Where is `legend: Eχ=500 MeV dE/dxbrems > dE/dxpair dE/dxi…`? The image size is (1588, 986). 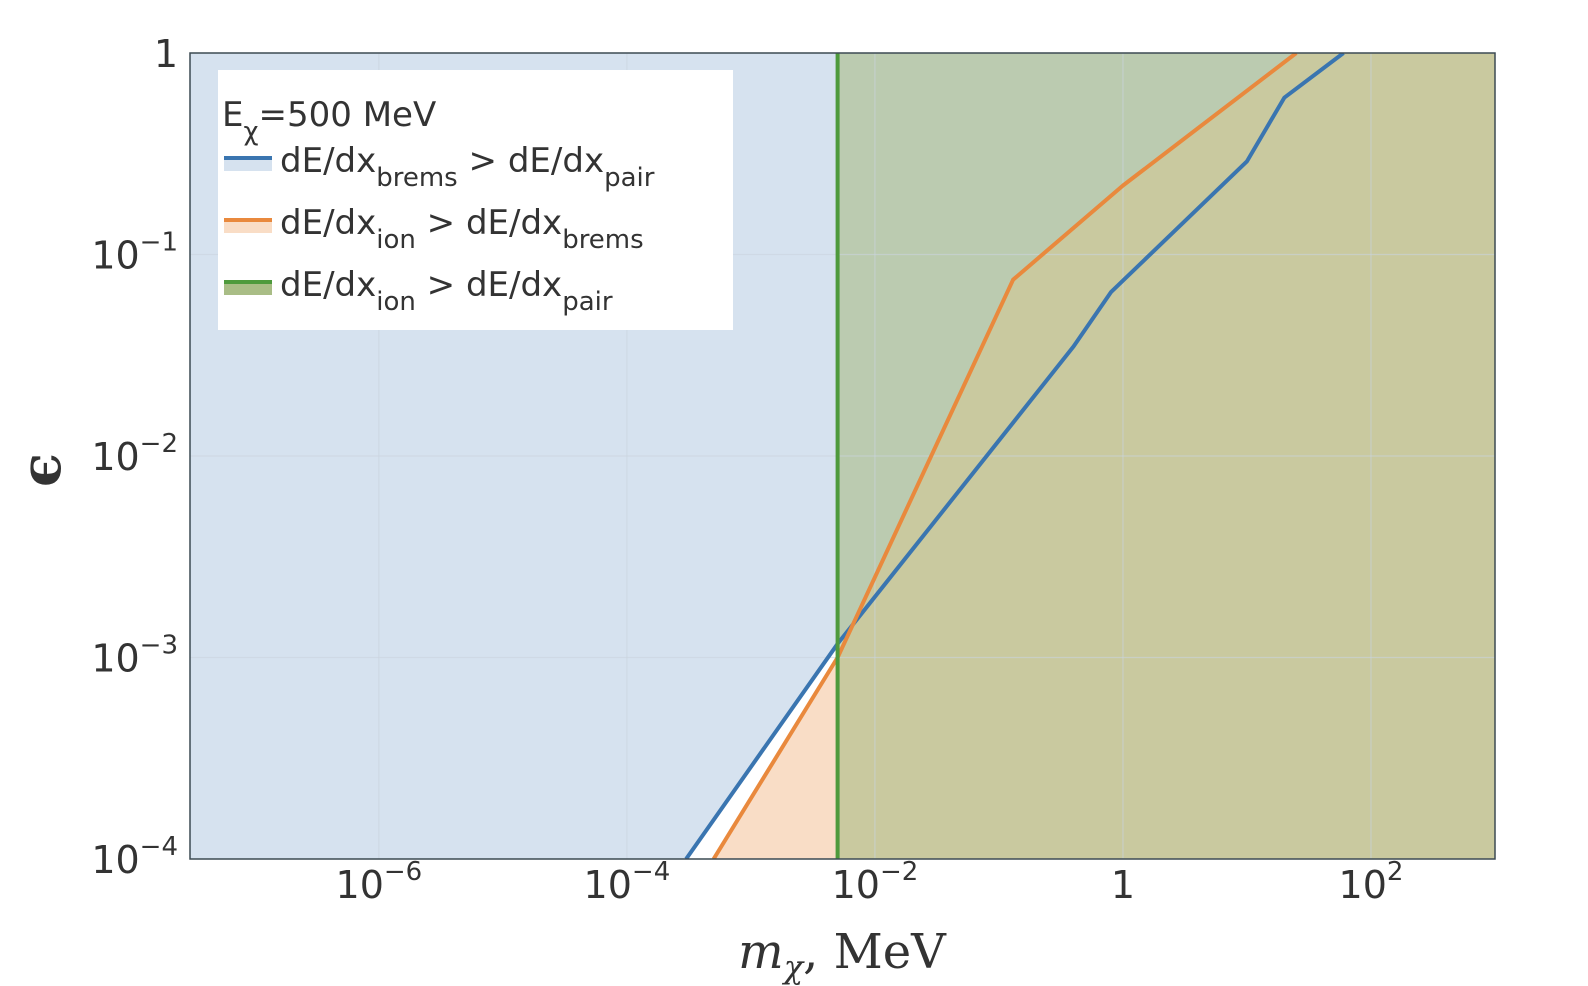
legend: Eχ=500 MeV dE/dxbrems > dE/dxpair dE/dxi… is located at coordinates (475, 200).